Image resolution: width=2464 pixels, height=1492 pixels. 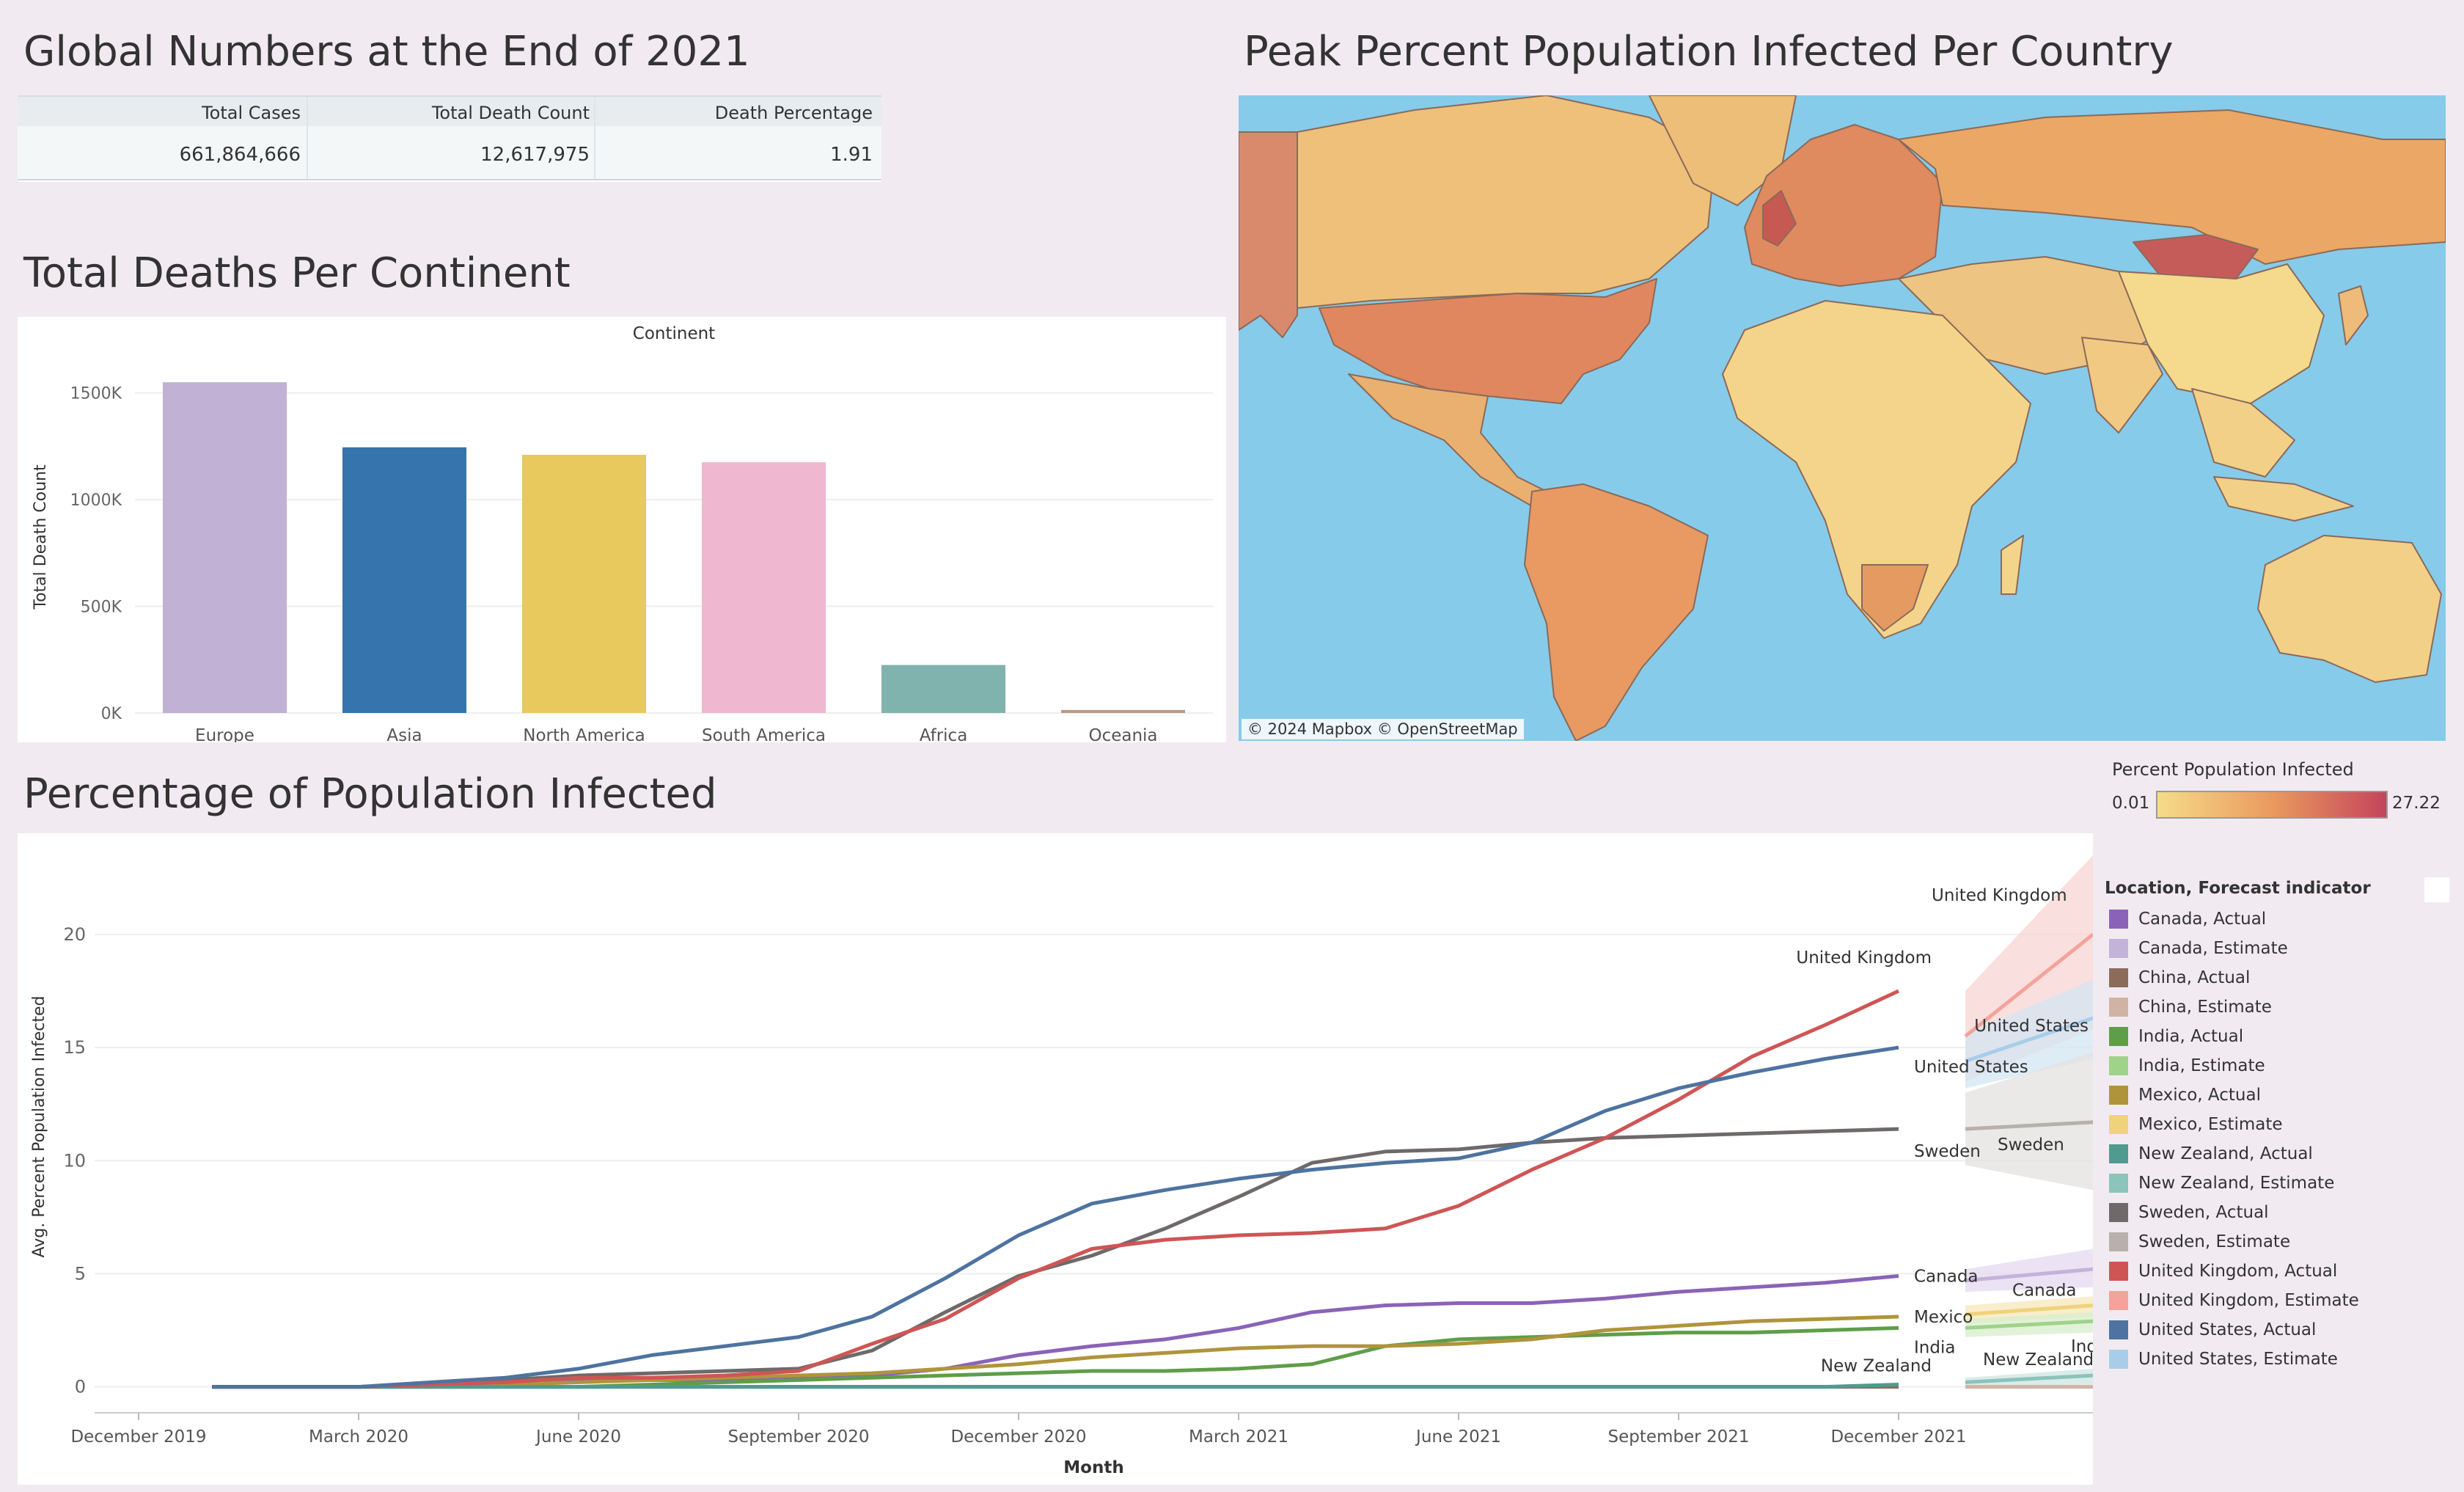 What do you see at coordinates (2436, 889) in the screenshot?
I see `legend-menu-button` at bounding box center [2436, 889].